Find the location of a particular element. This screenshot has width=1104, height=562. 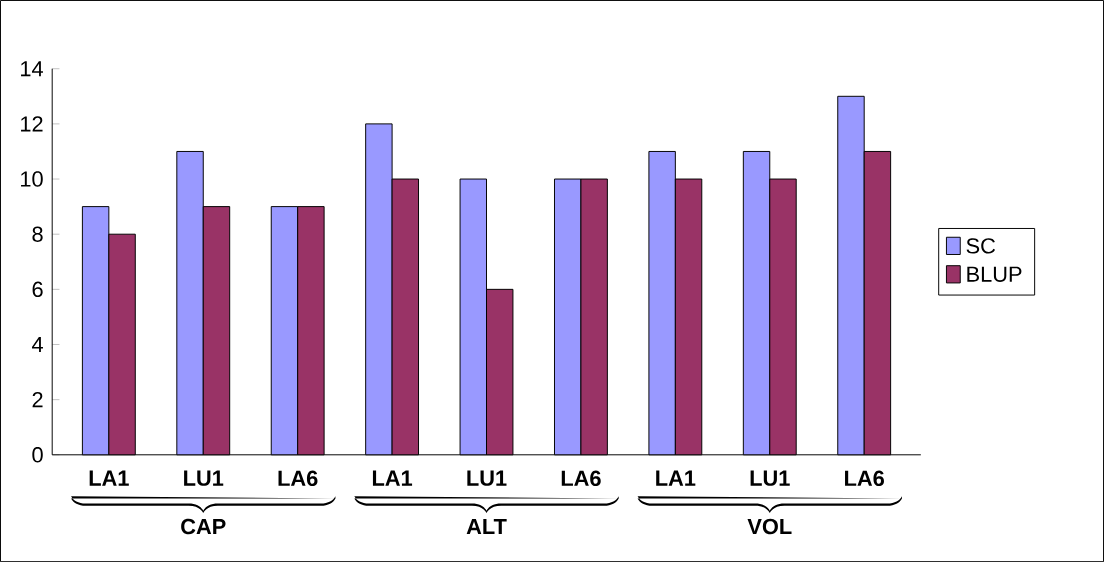

y-tick-label: 12 is located at coordinates (32, 124).